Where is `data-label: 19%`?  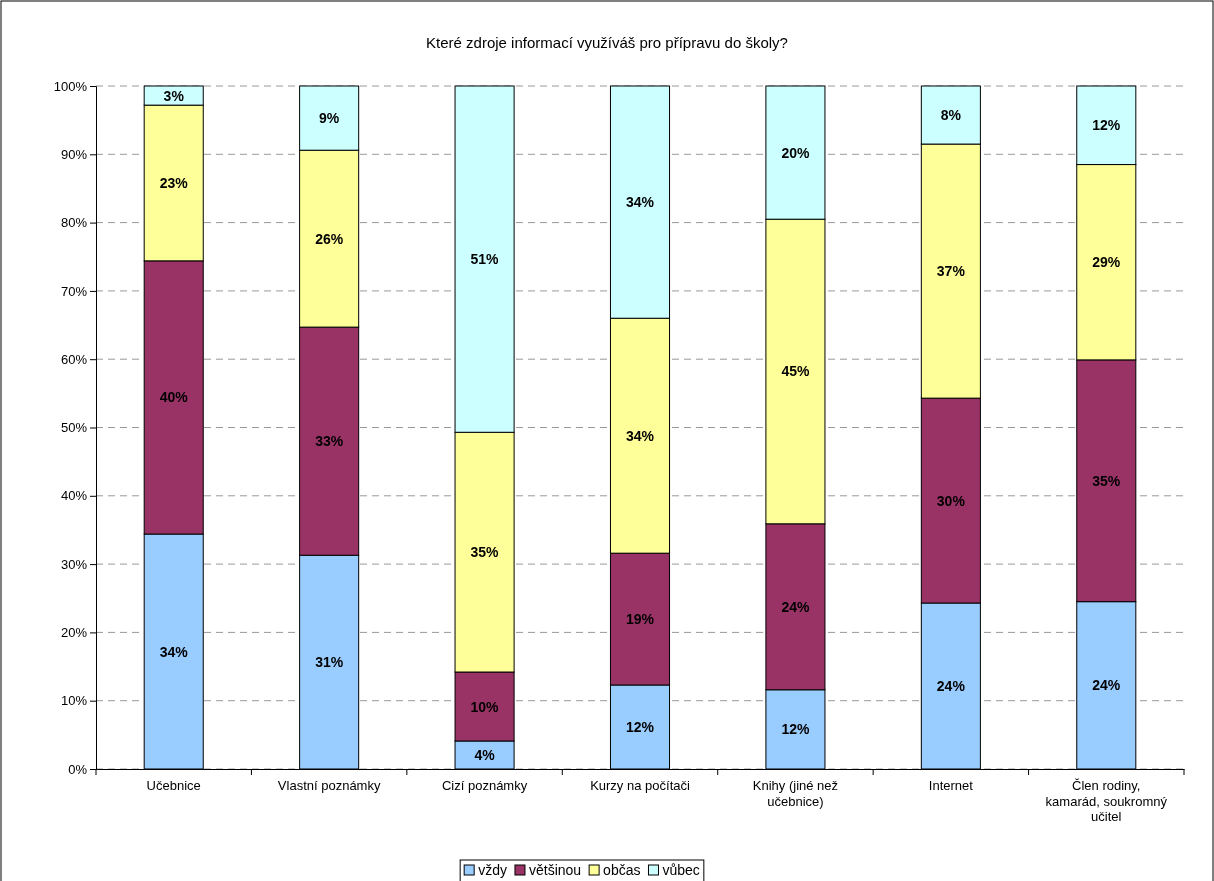 data-label: 19% is located at coordinates (640, 619).